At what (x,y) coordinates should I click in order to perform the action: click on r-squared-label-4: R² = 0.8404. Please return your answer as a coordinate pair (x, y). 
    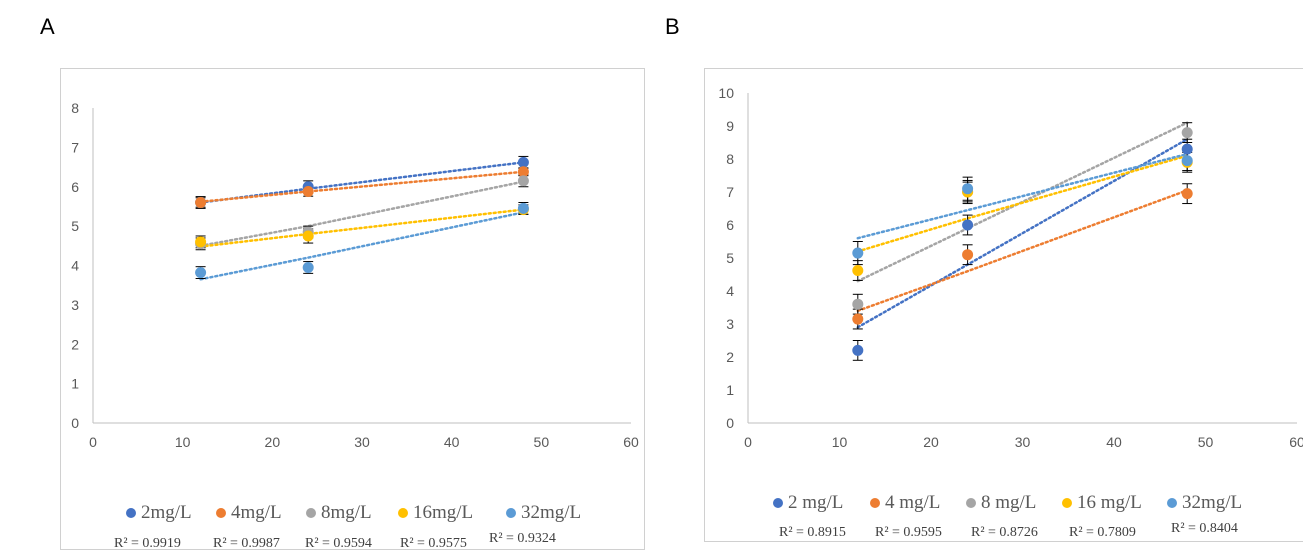
    Looking at the image, I should click on (1204, 528).